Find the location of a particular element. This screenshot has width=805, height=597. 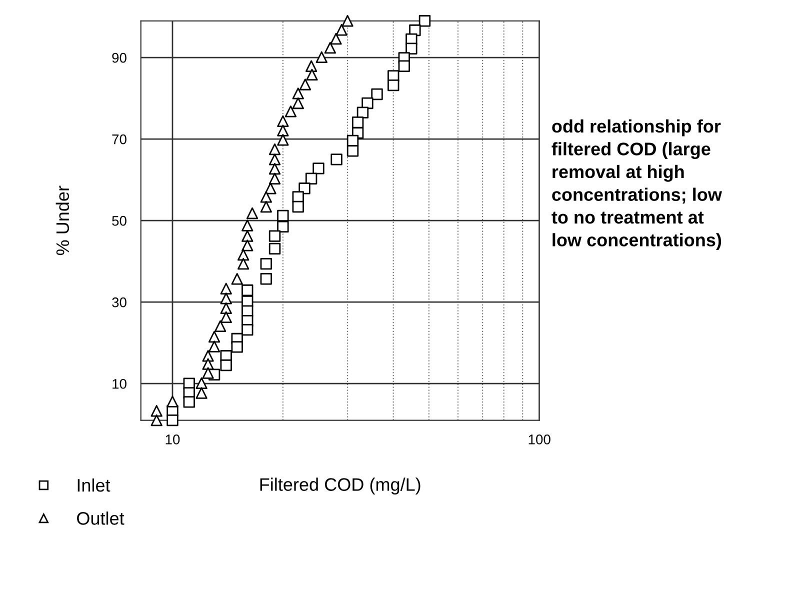

y-tick-label: 30 is located at coordinates (119, 302).